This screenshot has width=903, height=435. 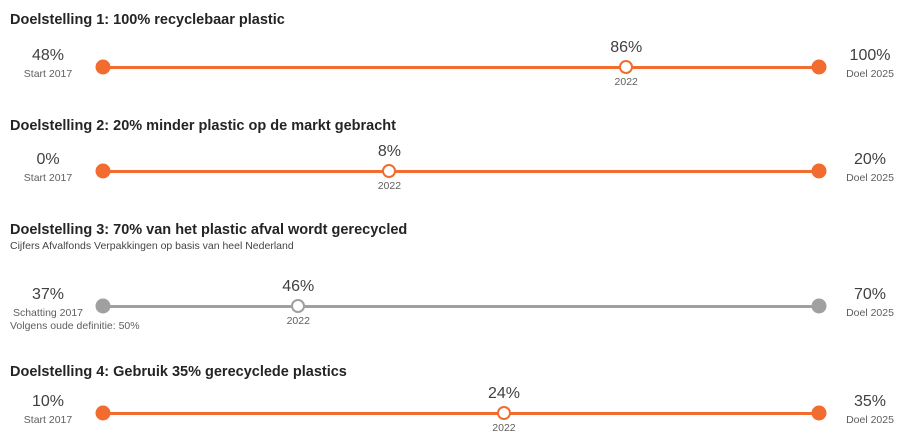 I want to click on current-value: 24%, so click(x=503, y=393).